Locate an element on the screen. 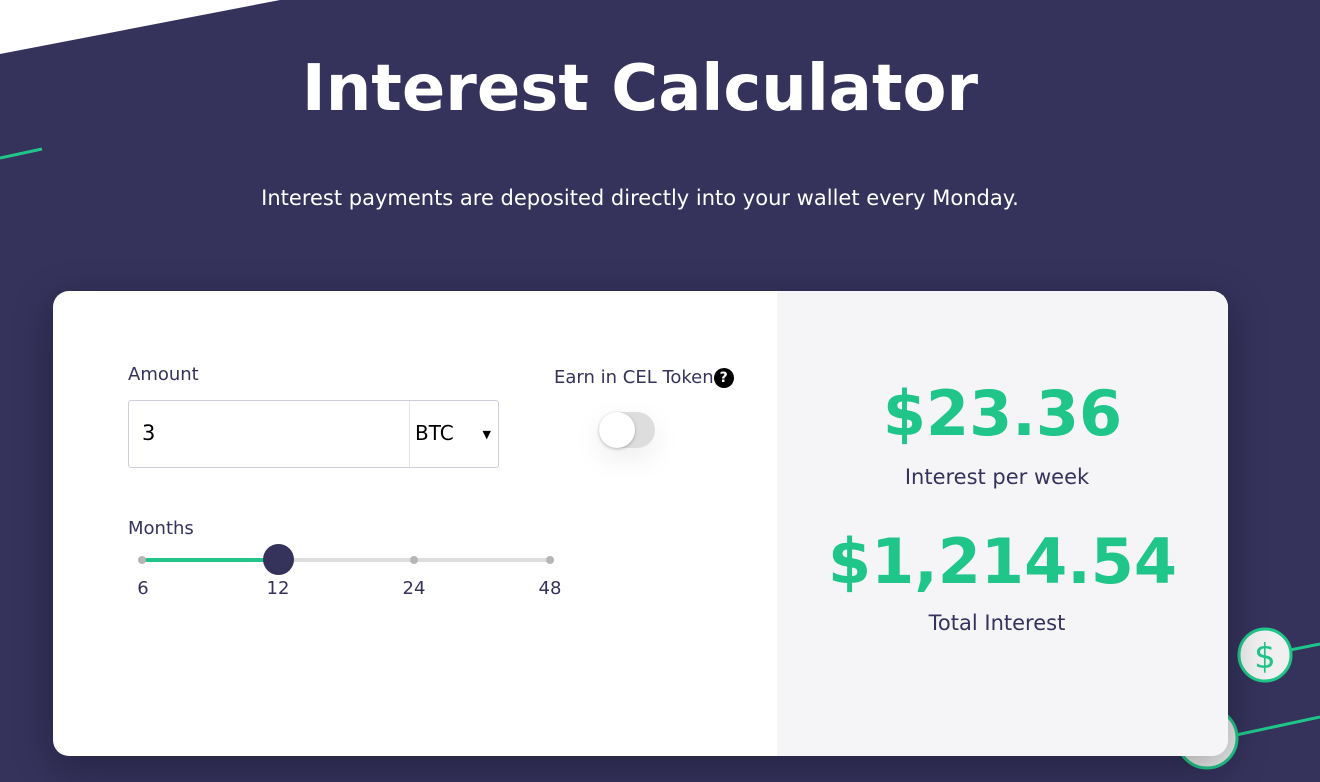 Image resolution: width=1320 pixels, height=782 pixels. cel-token-toggle is located at coordinates (627, 430).